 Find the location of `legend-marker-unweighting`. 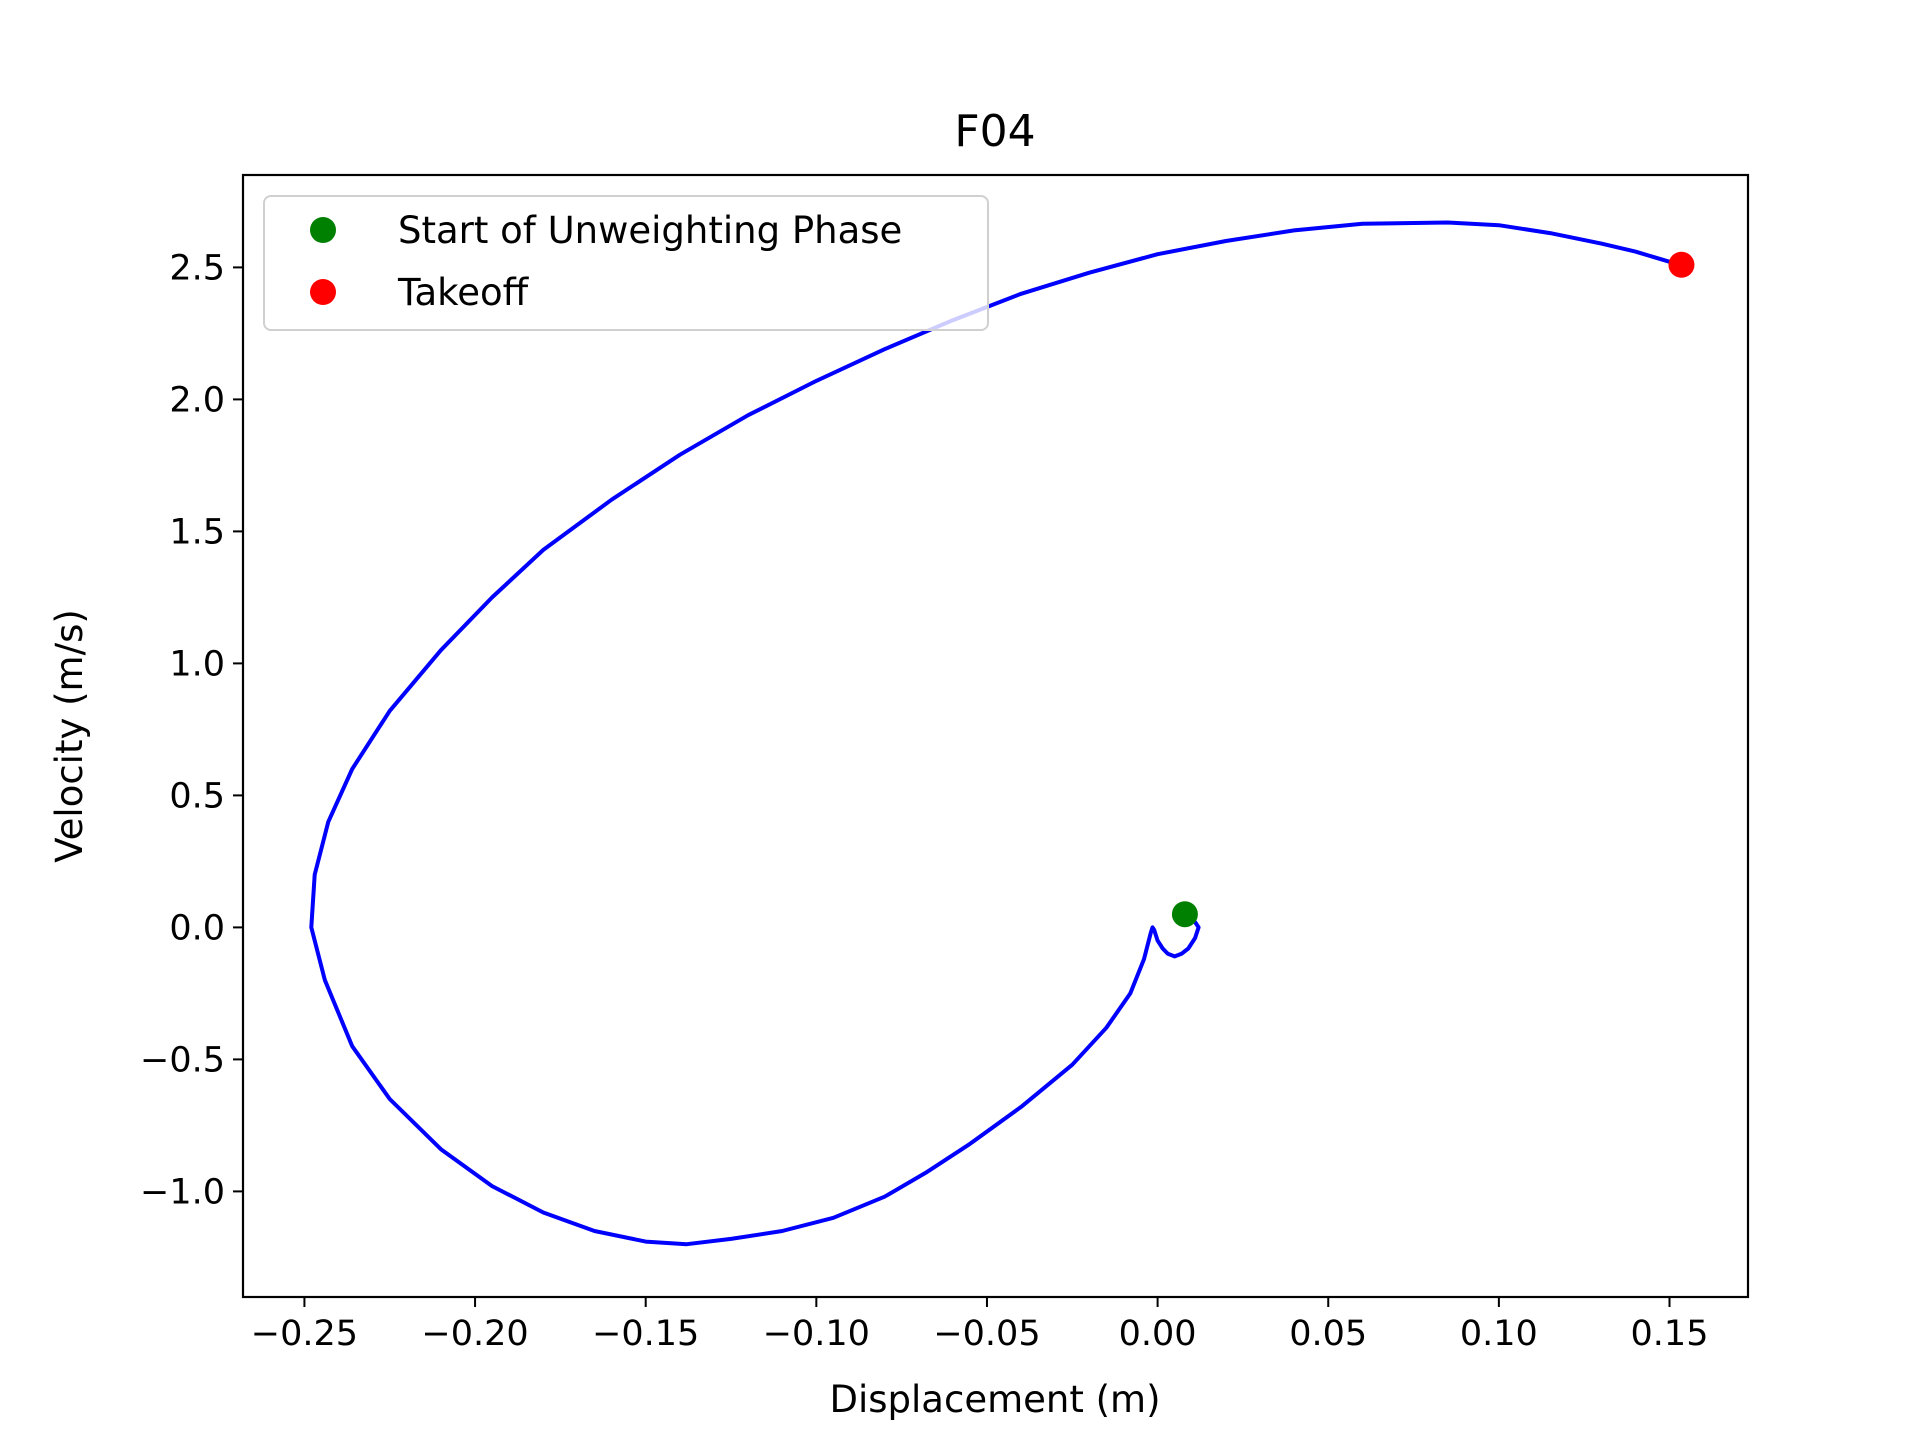

legend-marker-unweighting is located at coordinates (323, 230).